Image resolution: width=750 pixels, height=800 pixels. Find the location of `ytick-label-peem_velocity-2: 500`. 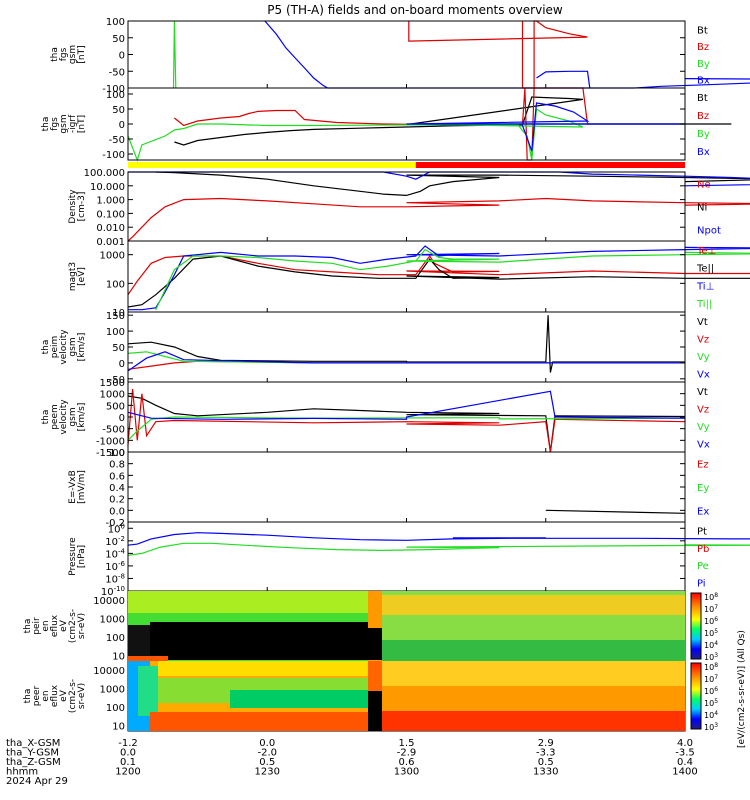

ytick-label-peem_velocity-2: 500 is located at coordinates (115, 406).